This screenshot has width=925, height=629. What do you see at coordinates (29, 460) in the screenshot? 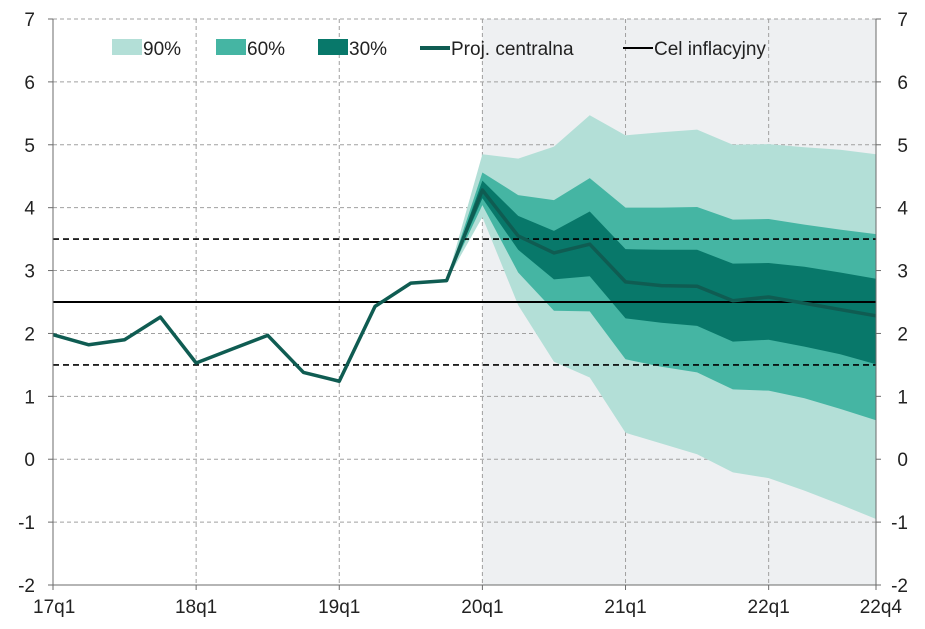
I see `y-tick-label-left: 0` at bounding box center [29, 460].